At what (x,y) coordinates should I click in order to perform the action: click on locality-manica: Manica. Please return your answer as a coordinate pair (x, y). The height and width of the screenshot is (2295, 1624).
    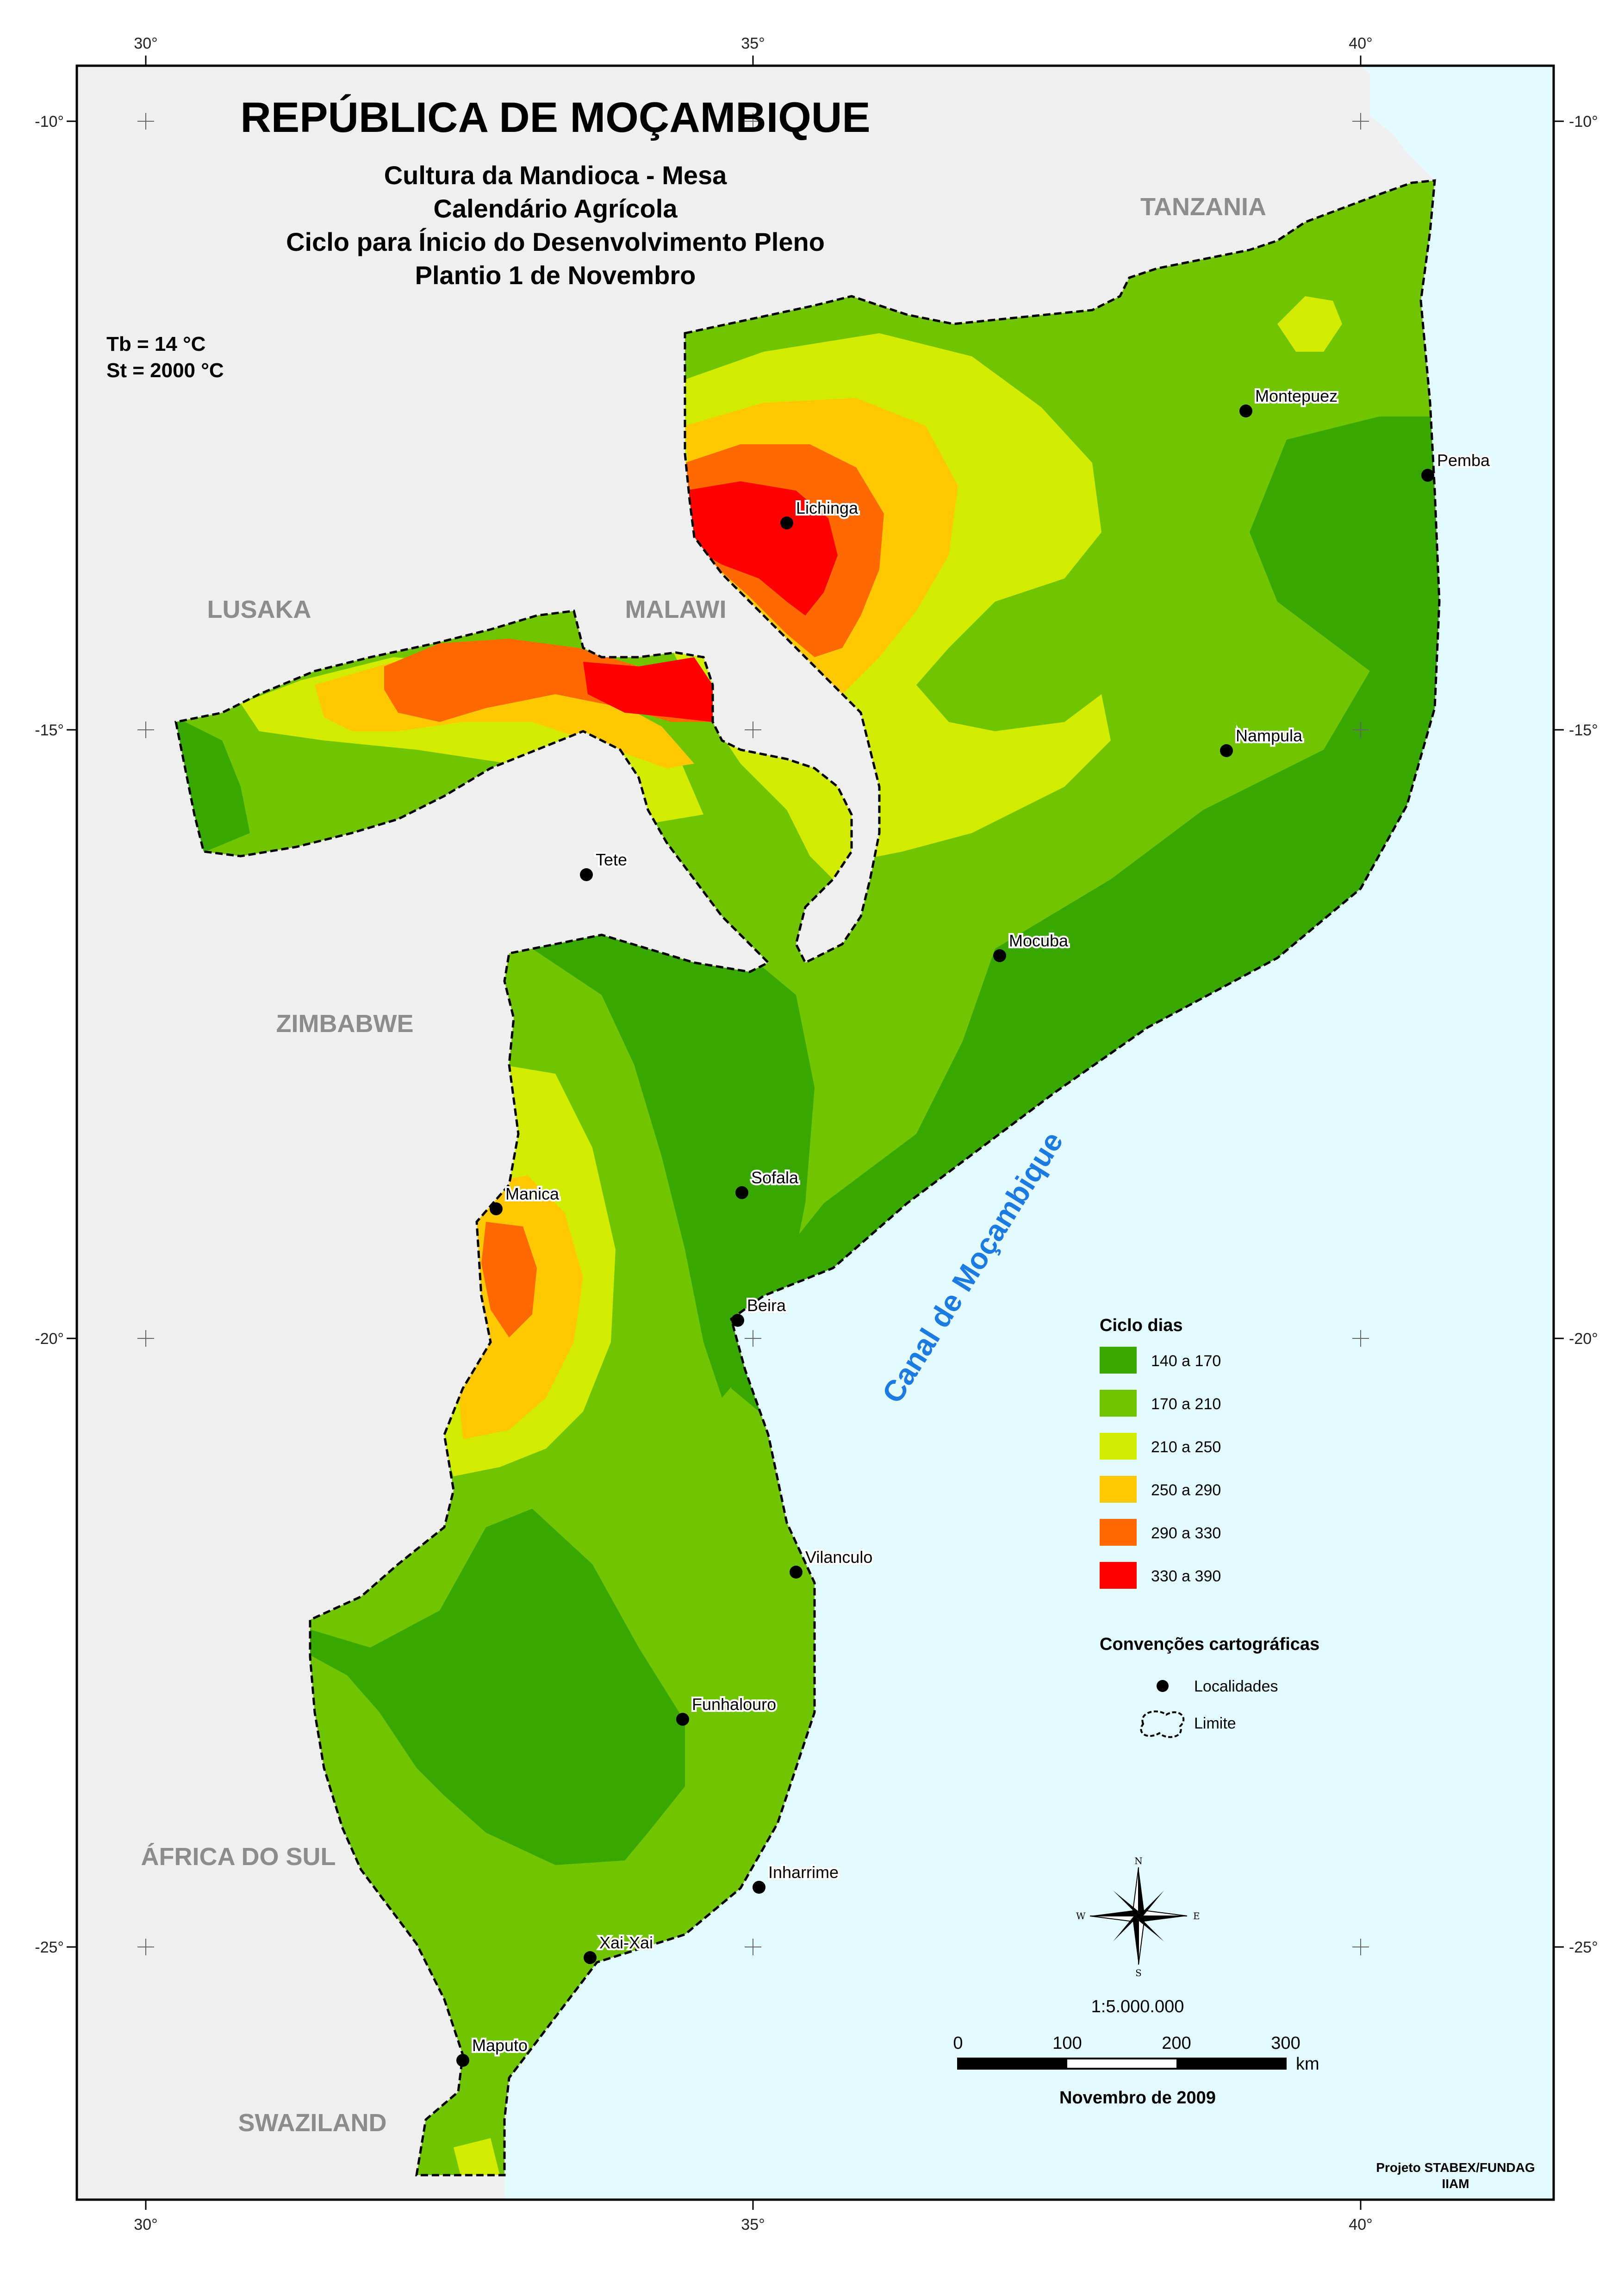
    Looking at the image, I should click on (525, 1198).